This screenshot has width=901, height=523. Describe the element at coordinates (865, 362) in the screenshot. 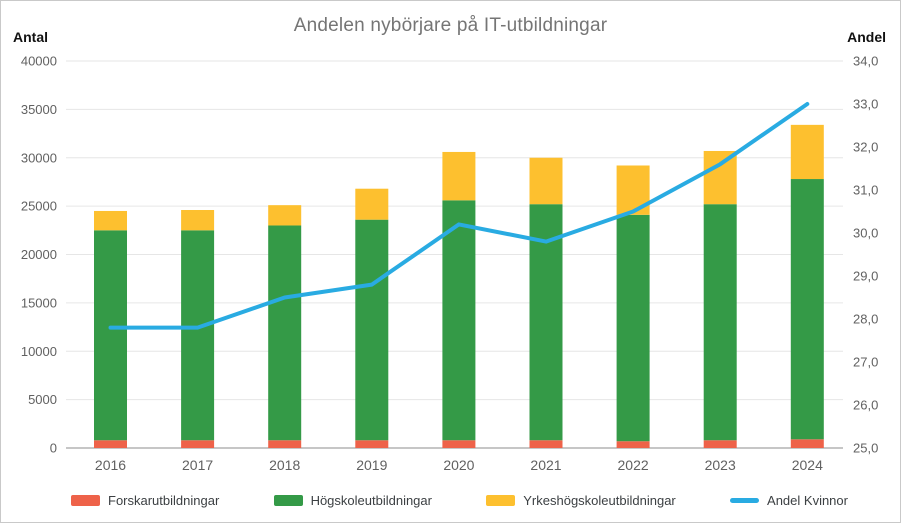

I see `right-tick-label: 27,0` at that location.